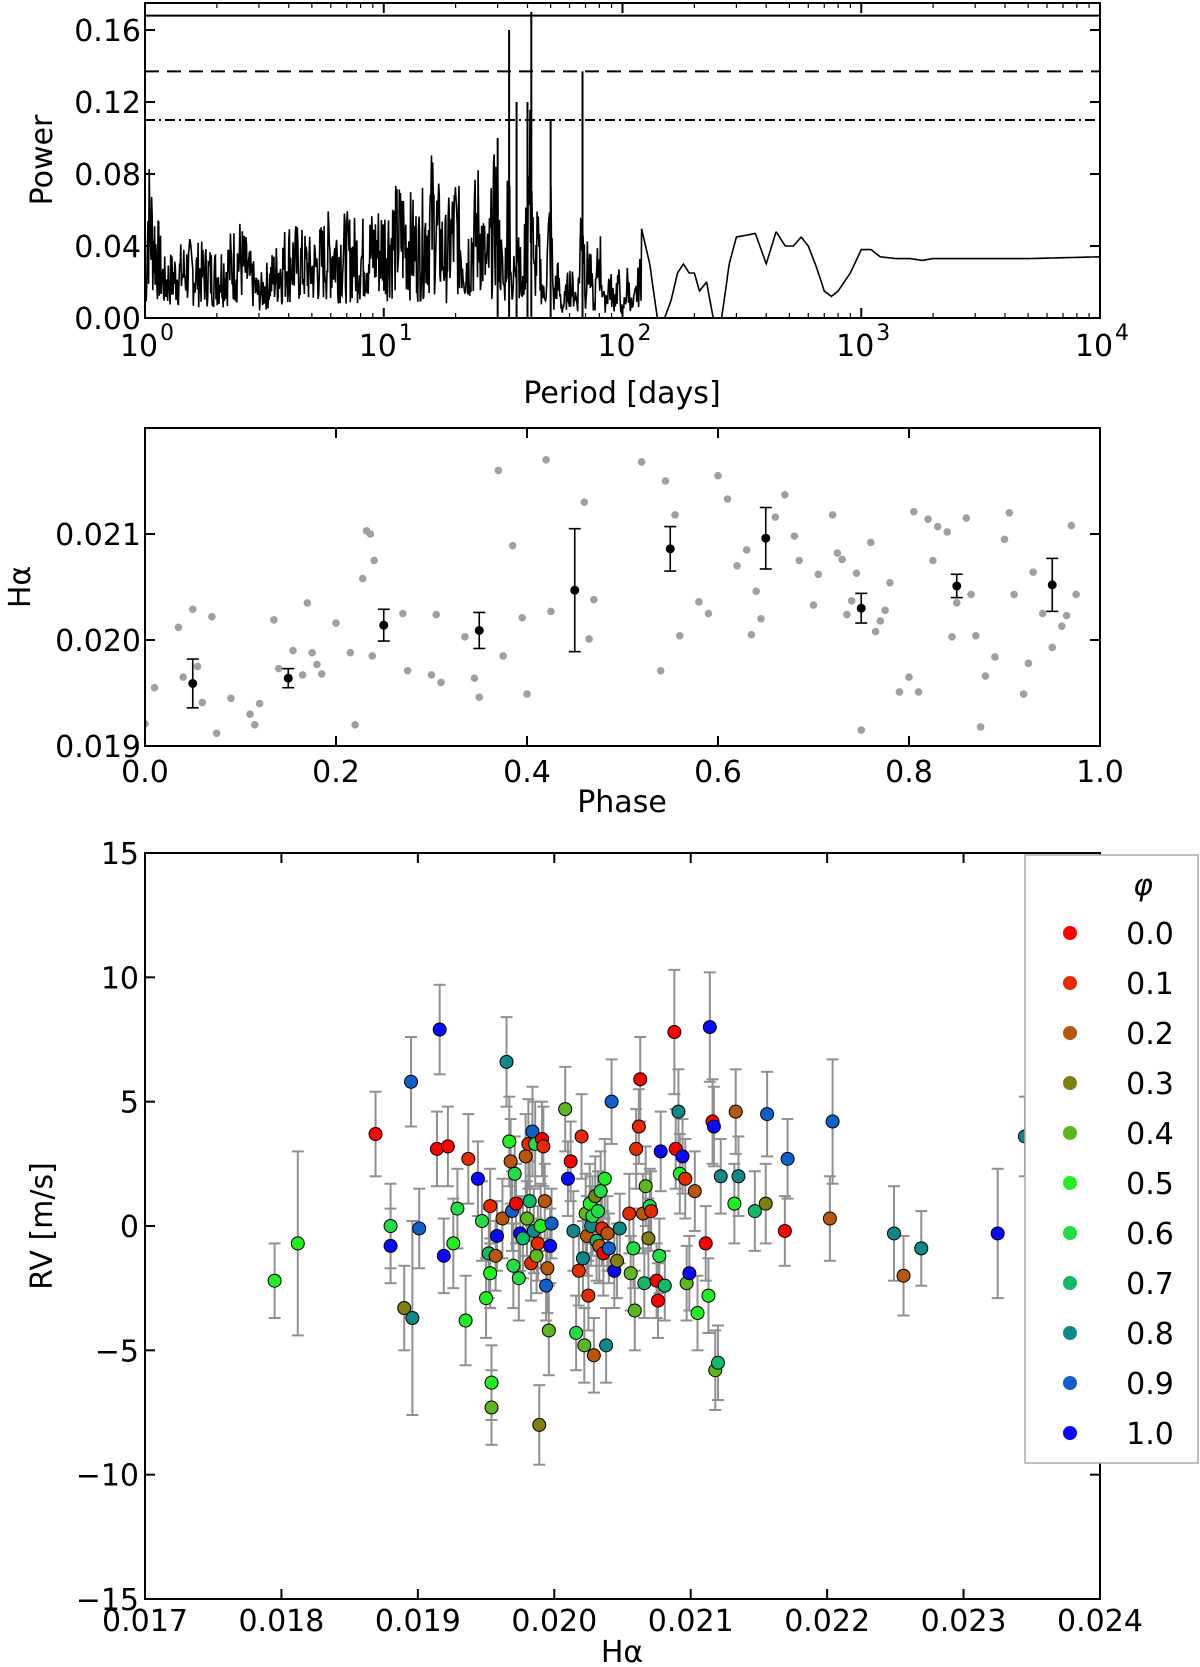  What do you see at coordinates (117, 1351) in the screenshot?
I see `y-tick-label: −5` at bounding box center [117, 1351].